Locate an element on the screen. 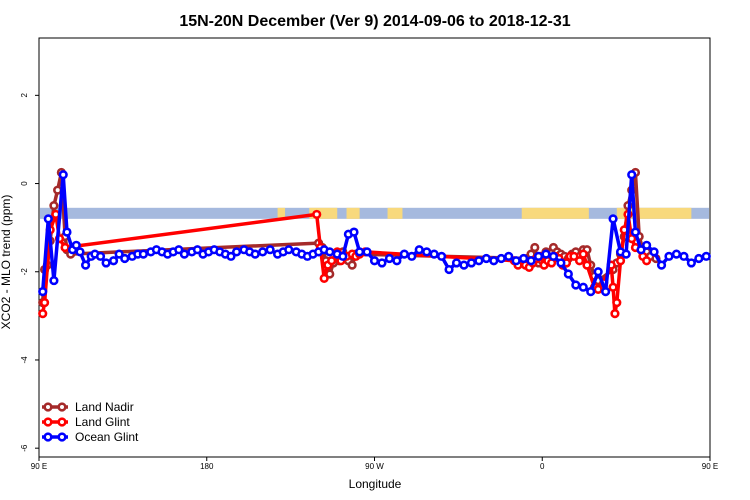  y-axis-label: XCO2 - MLO trend (ppm) is located at coordinates (6, 262).